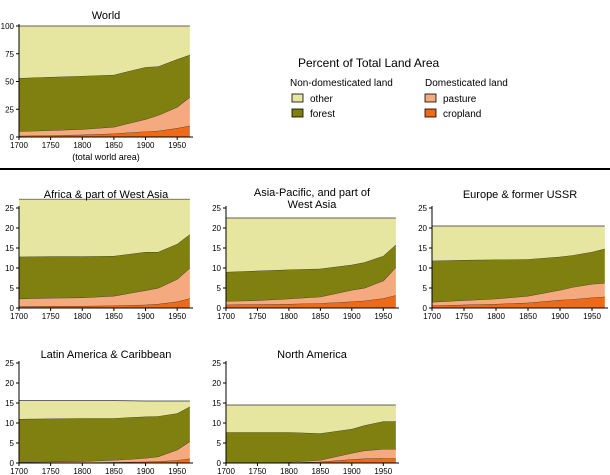 The image size is (610, 475). Describe the element at coordinates (106, 157) in the screenshot. I see `world-x-note: (total world area)` at that location.